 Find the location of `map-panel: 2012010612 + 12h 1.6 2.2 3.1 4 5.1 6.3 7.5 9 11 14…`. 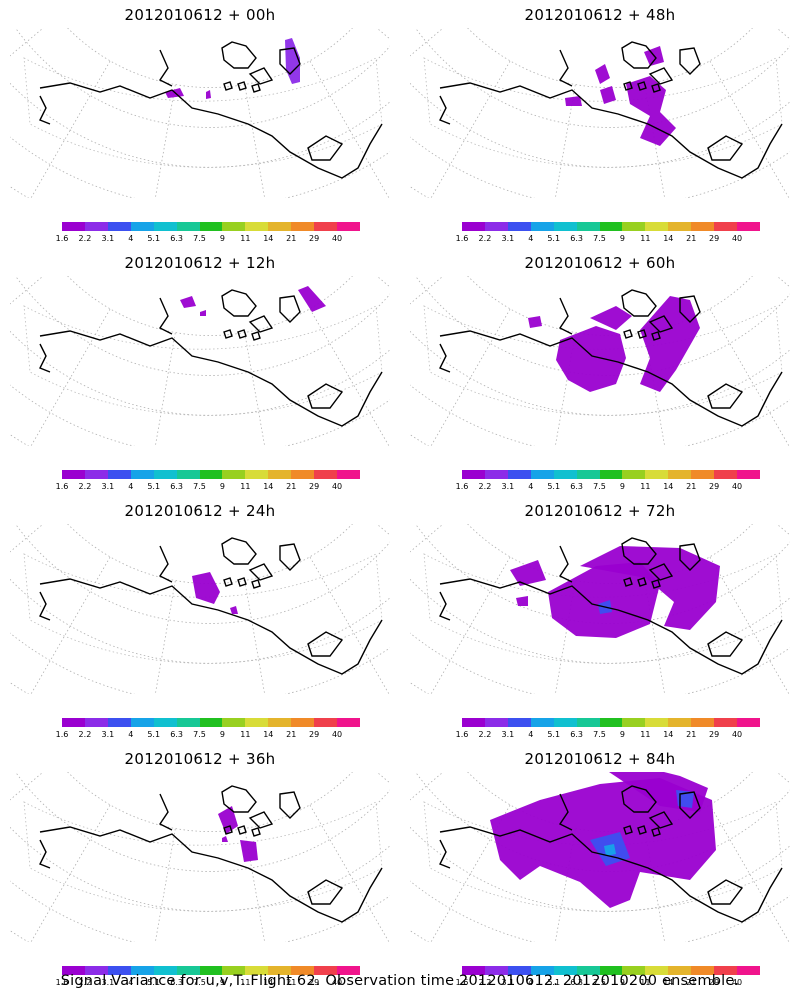

map-panel: 2012010612 + 12h 1.6 2.2 3.1 4 5.1 6.3 7.5 9 11 14… is located at coordinates (200, 372).